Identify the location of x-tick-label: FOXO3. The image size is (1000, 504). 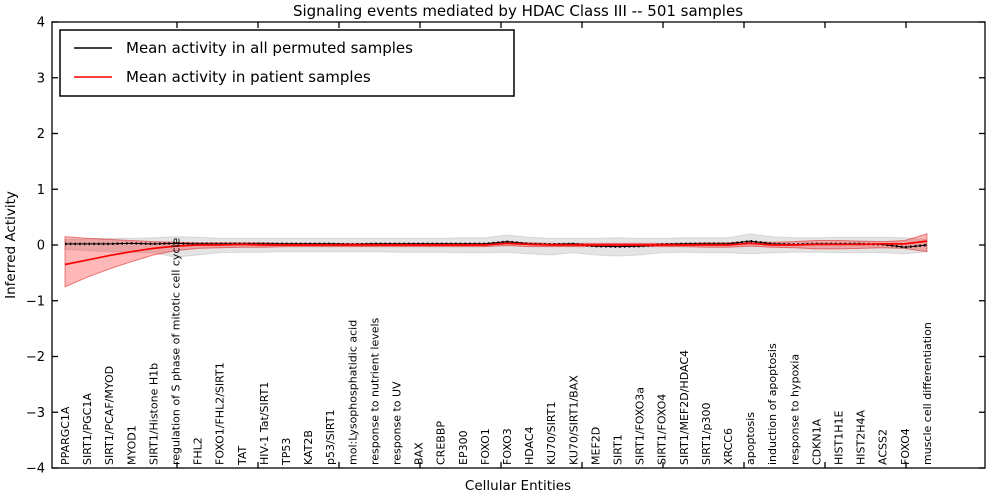
(507, 446).